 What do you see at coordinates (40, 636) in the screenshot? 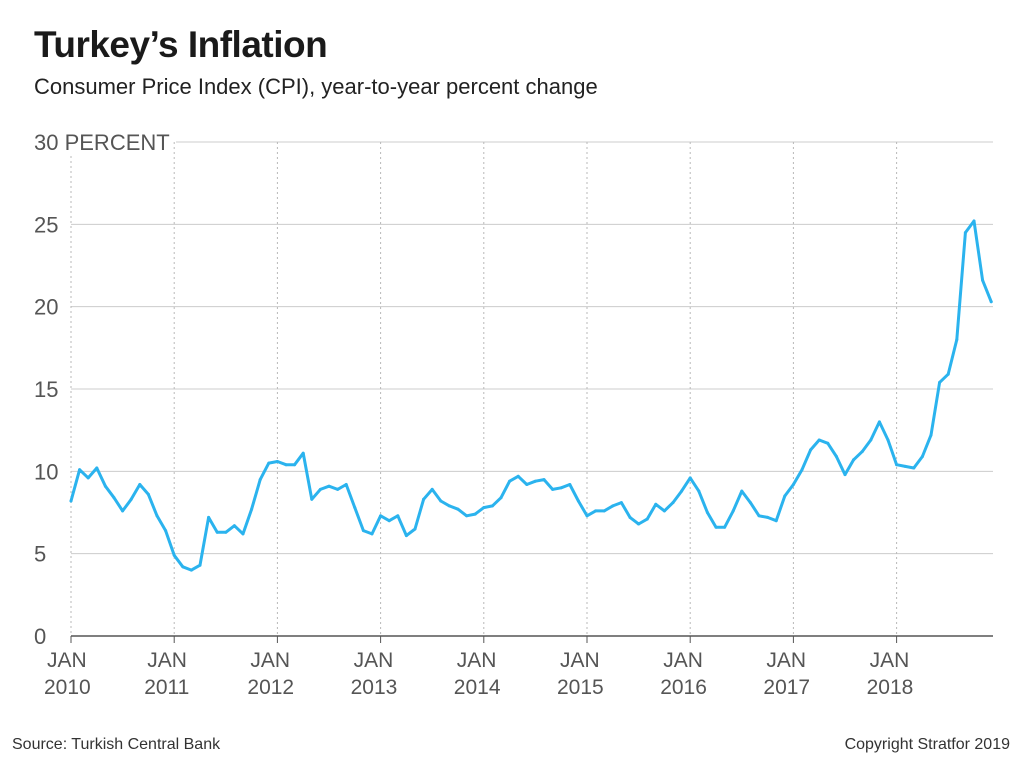
I see `y-tick-label: 0` at bounding box center [40, 636].